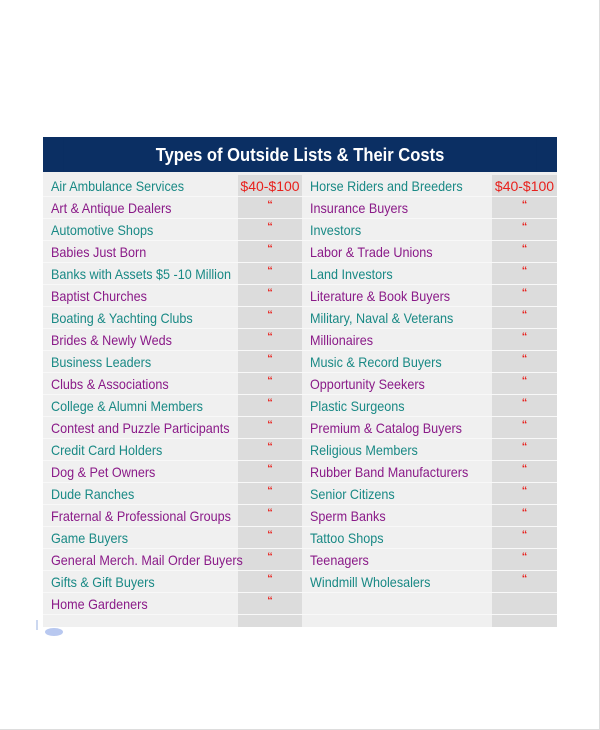  I want to click on decorative-swoosh-icon, so click(49, 628).